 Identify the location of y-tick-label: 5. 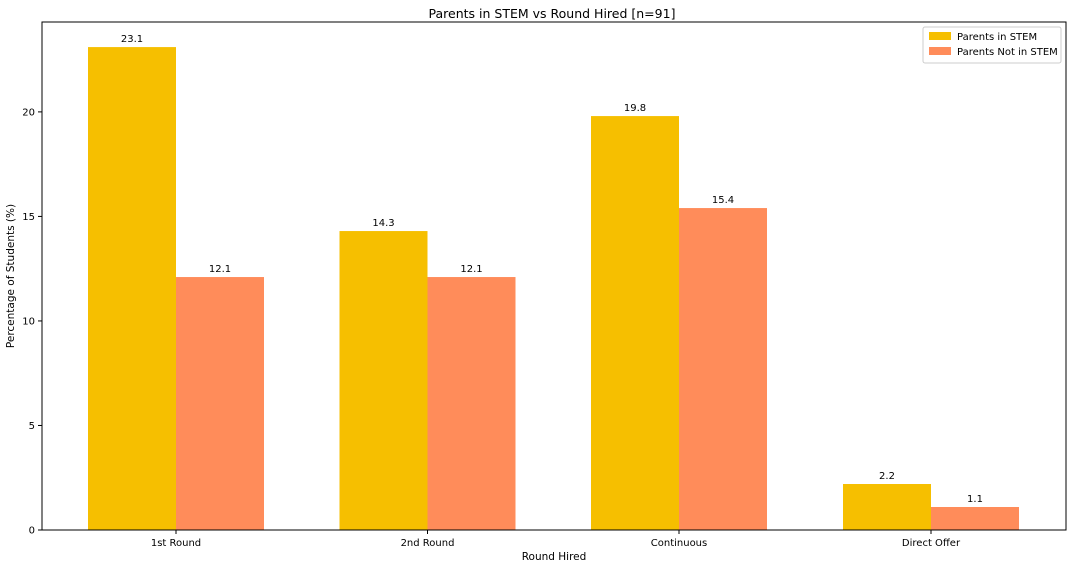
(32, 426).